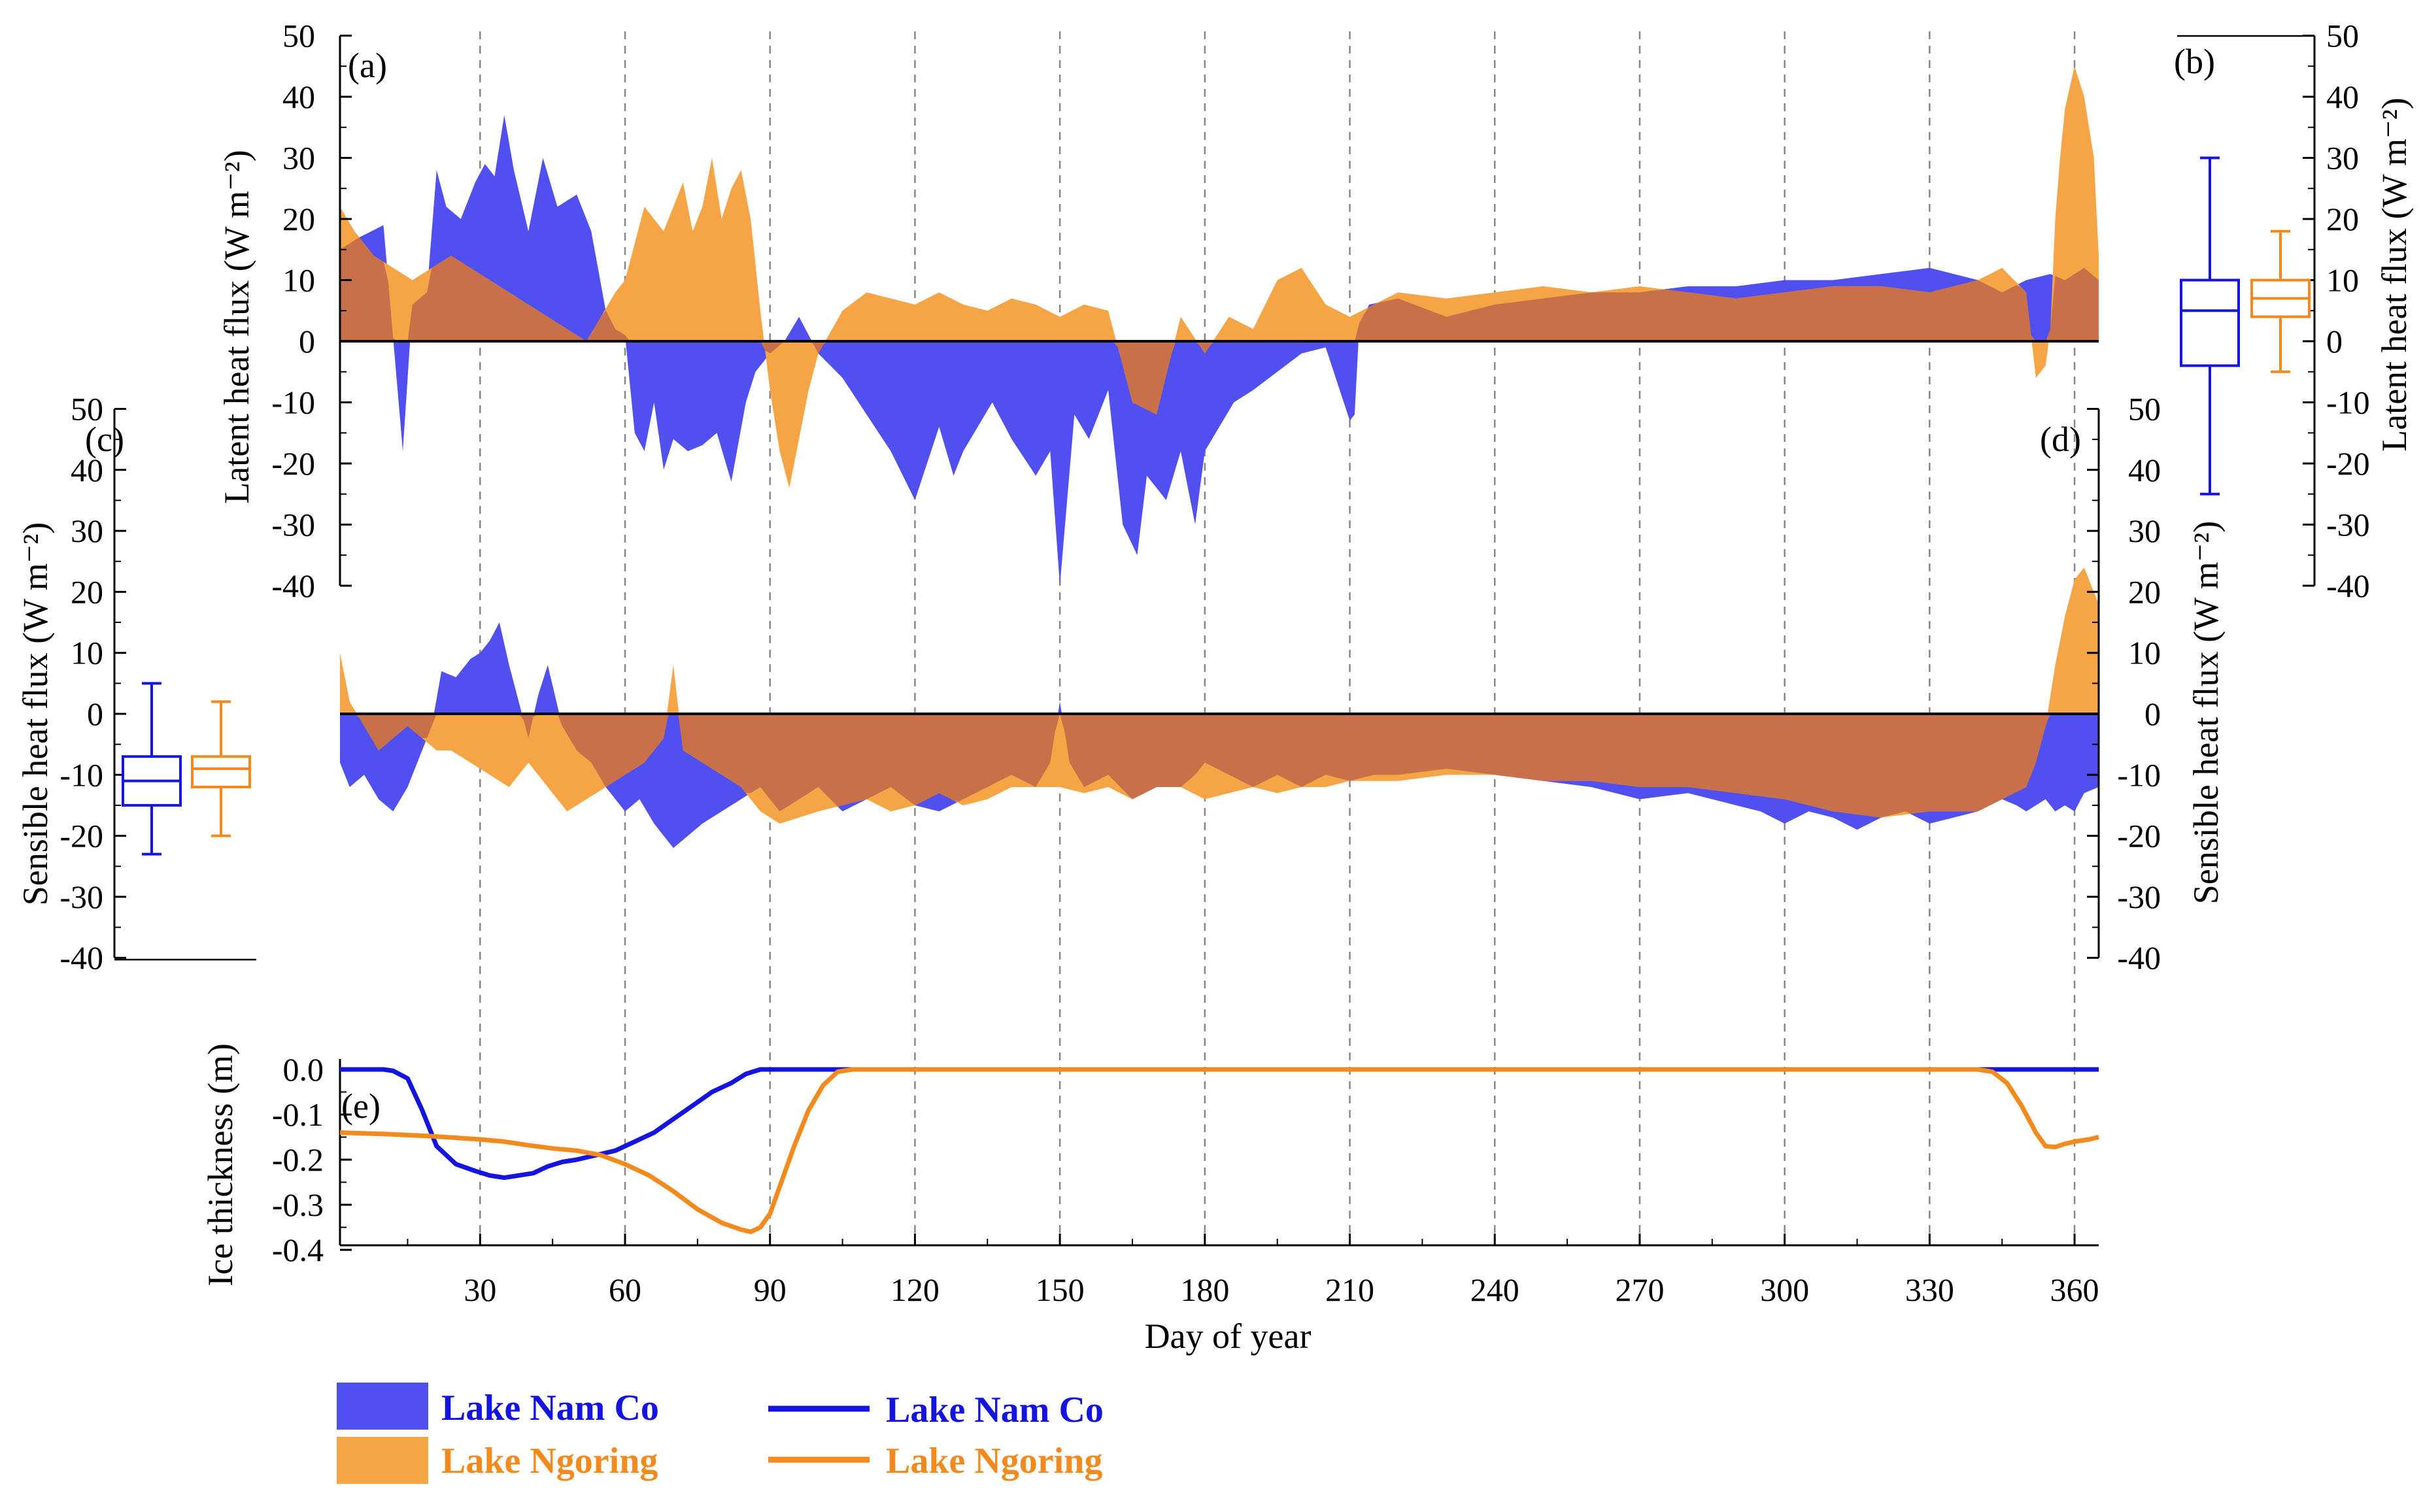  What do you see at coordinates (382, 1460) in the screenshot?
I see `legend-fill-swatch-ngoring` at bounding box center [382, 1460].